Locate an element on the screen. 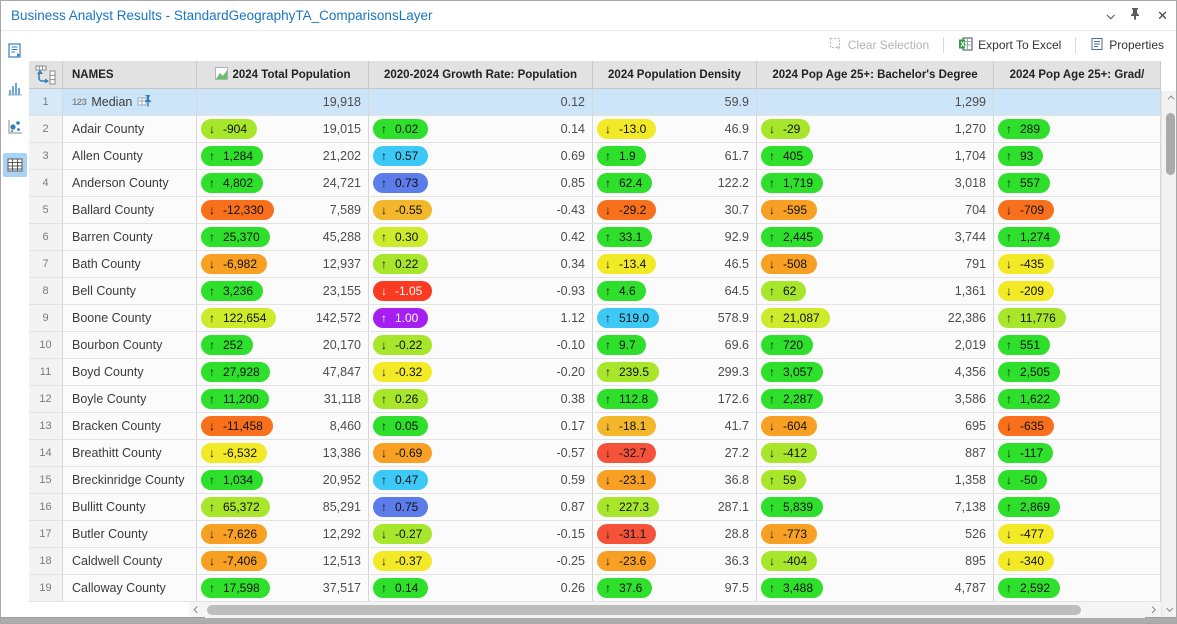  data-cell: ↑ 3,236 23,155 is located at coordinates (283, 291).